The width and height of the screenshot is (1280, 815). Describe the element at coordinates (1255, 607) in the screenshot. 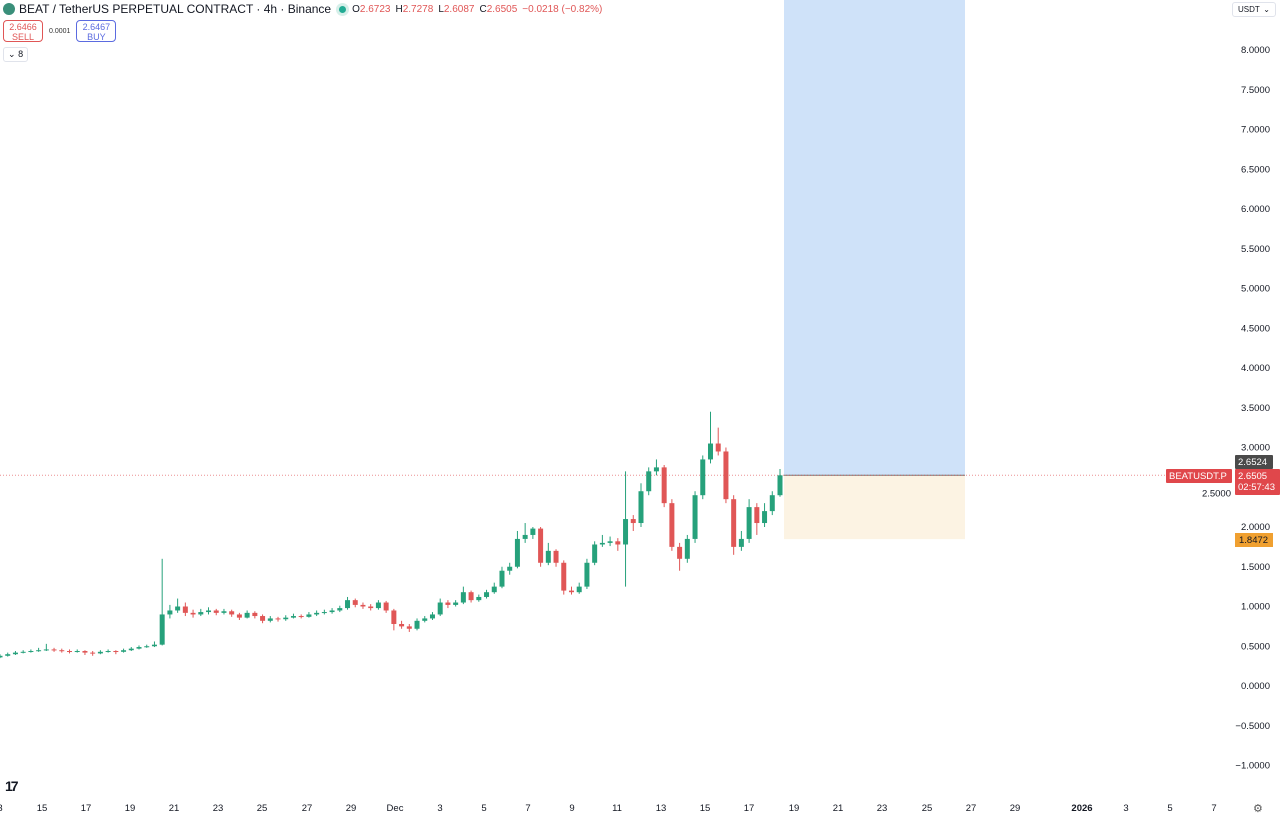

I see `y-tick-label: 1.0000` at that location.